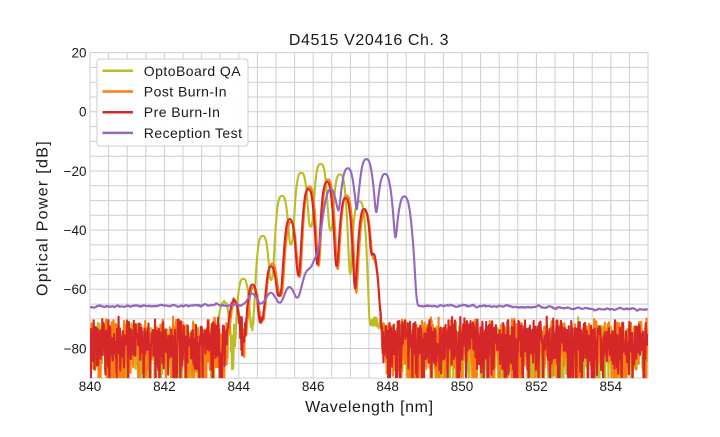  What do you see at coordinates (369, 40) in the screenshot?
I see `svg-text: D4515 V20416 Ch. 3` at bounding box center [369, 40].